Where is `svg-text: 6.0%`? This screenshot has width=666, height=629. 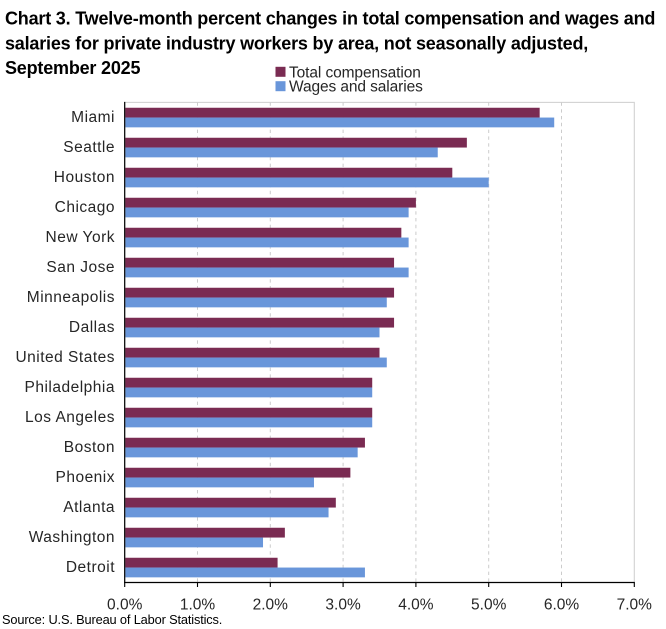 svg-text: 6.0% is located at coordinates (562, 604).